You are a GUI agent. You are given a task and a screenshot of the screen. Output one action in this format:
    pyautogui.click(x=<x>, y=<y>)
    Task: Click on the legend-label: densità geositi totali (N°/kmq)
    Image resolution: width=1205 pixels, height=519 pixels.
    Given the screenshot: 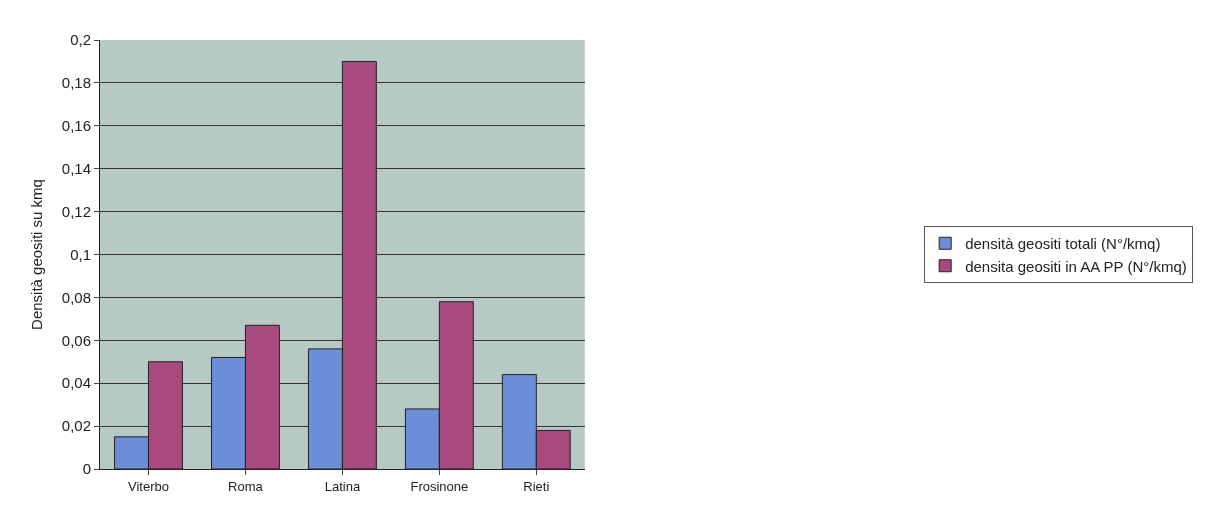 What is the action you would take?
    pyautogui.click(x=1063, y=244)
    